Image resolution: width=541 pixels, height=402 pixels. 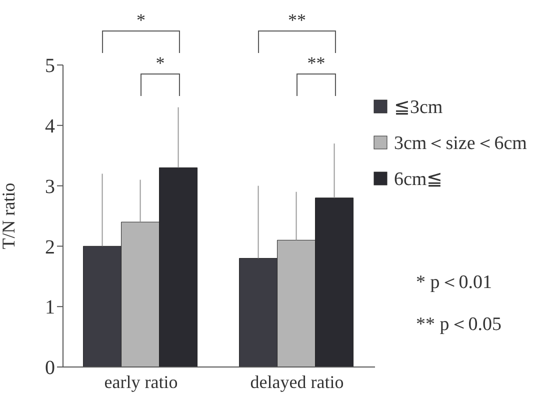 I want to click on text: ** p＜0.05, so click(x=459, y=324).